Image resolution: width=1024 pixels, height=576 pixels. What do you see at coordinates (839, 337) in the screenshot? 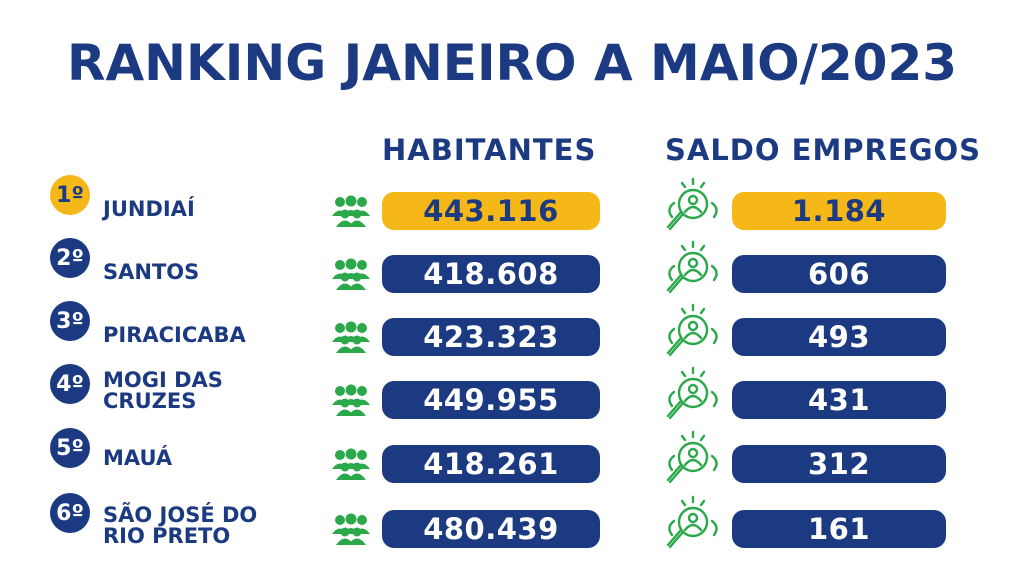
I see `saldo-empregos-value: 493` at bounding box center [839, 337].